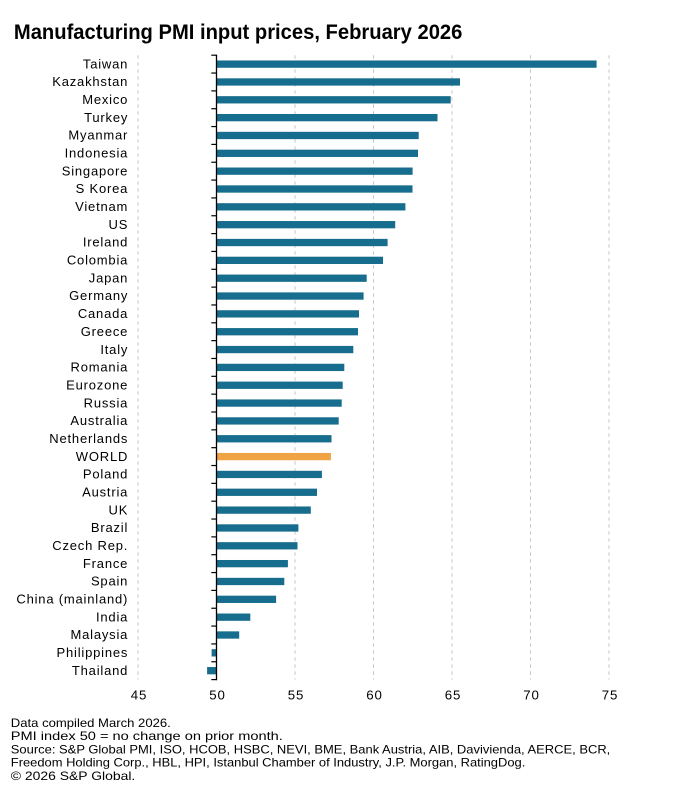 This screenshot has width=673, height=790. I want to click on svg-text: Spain, so click(109, 581).